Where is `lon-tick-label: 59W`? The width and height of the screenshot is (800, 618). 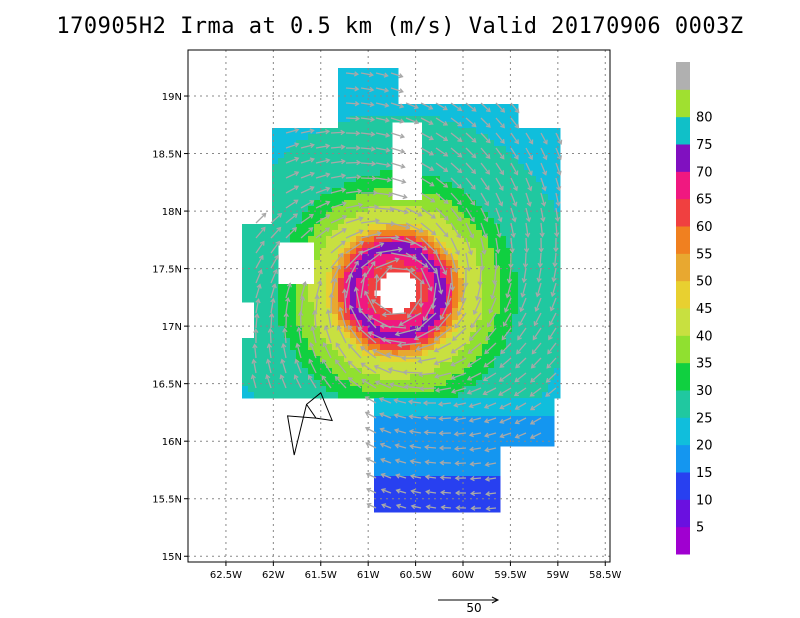 lon-tick-label: 59W is located at coordinates (558, 575).